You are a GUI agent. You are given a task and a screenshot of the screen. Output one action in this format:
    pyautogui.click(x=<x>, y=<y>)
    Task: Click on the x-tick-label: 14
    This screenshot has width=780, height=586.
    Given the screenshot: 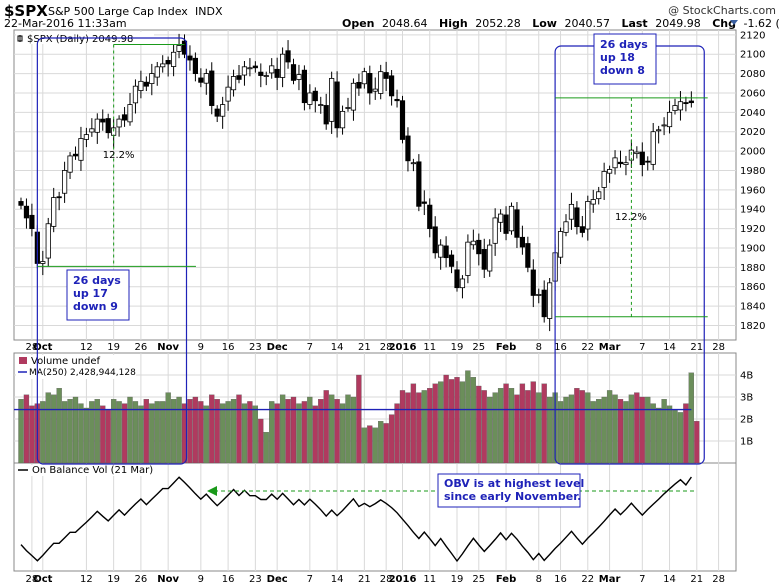 What is the action you would take?
    pyautogui.click(x=337, y=347)
    